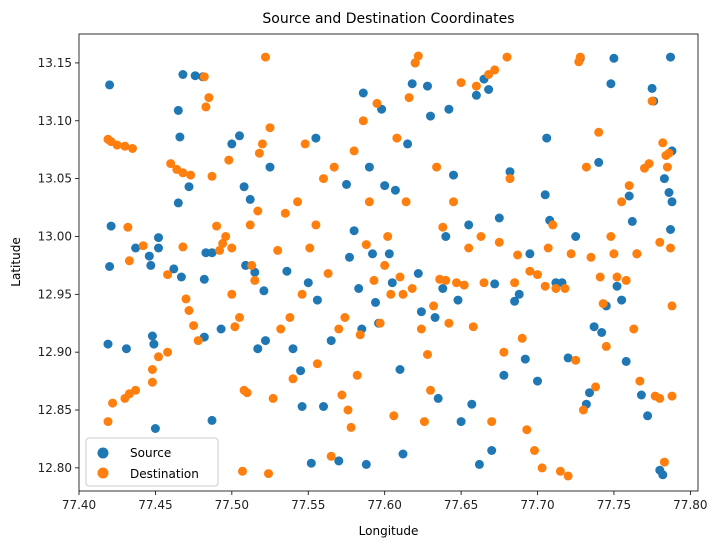  Describe the element at coordinates (388, 19) in the screenshot. I see `chart-title: Source and Destination Coordinates` at that location.